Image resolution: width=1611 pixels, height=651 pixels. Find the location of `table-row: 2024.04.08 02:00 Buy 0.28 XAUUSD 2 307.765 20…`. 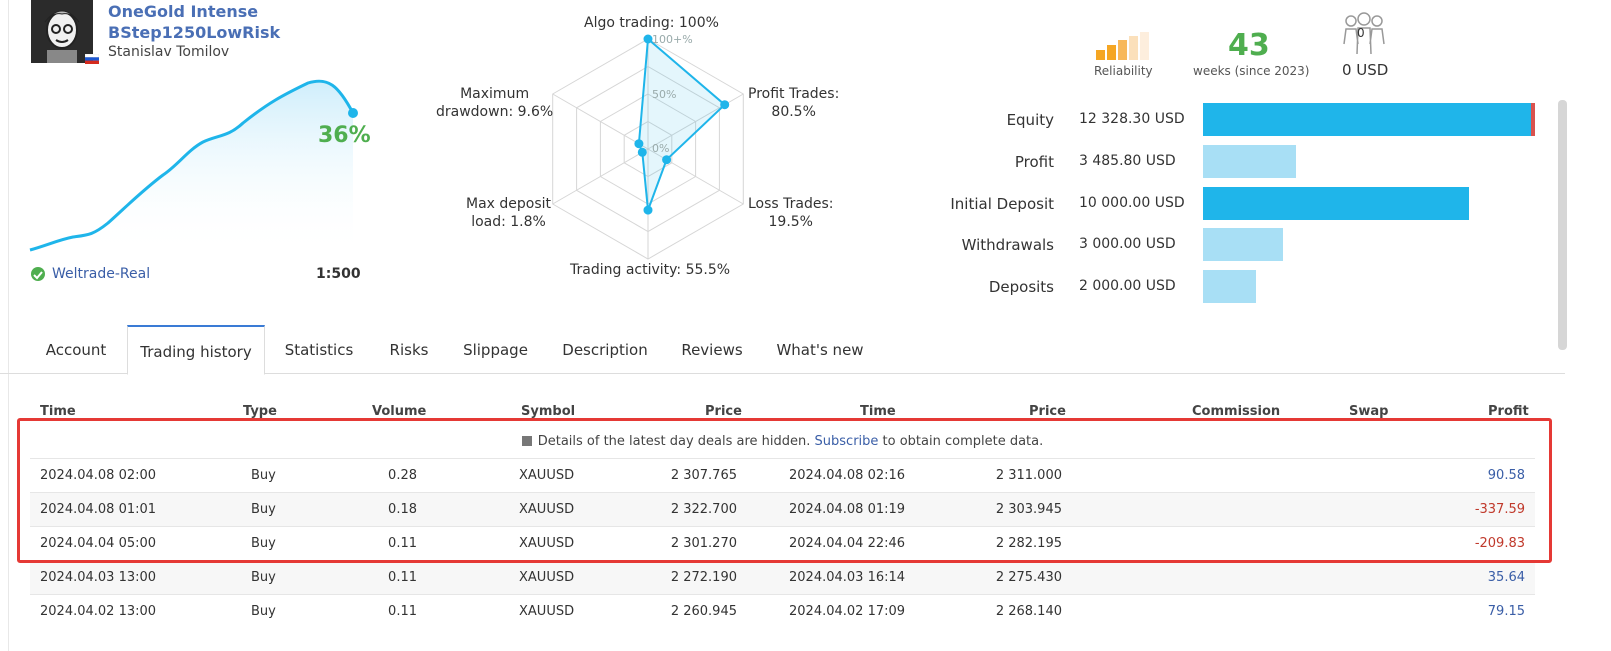

table-row: 2024.04.08 02:00 Buy 0.28 XAUUSD 2 307.765 20… is located at coordinates (782, 475).